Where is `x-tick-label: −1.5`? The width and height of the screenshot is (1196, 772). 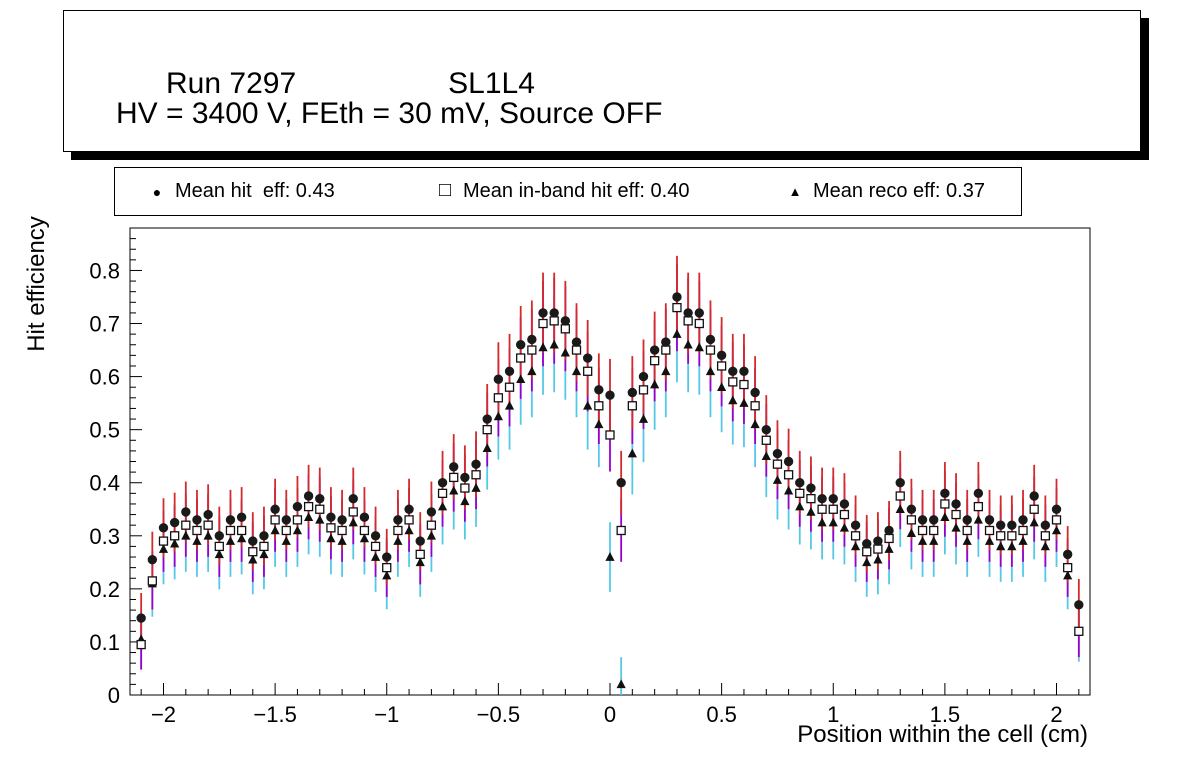 x-tick-label: −1.5 is located at coordinates (274, 714).